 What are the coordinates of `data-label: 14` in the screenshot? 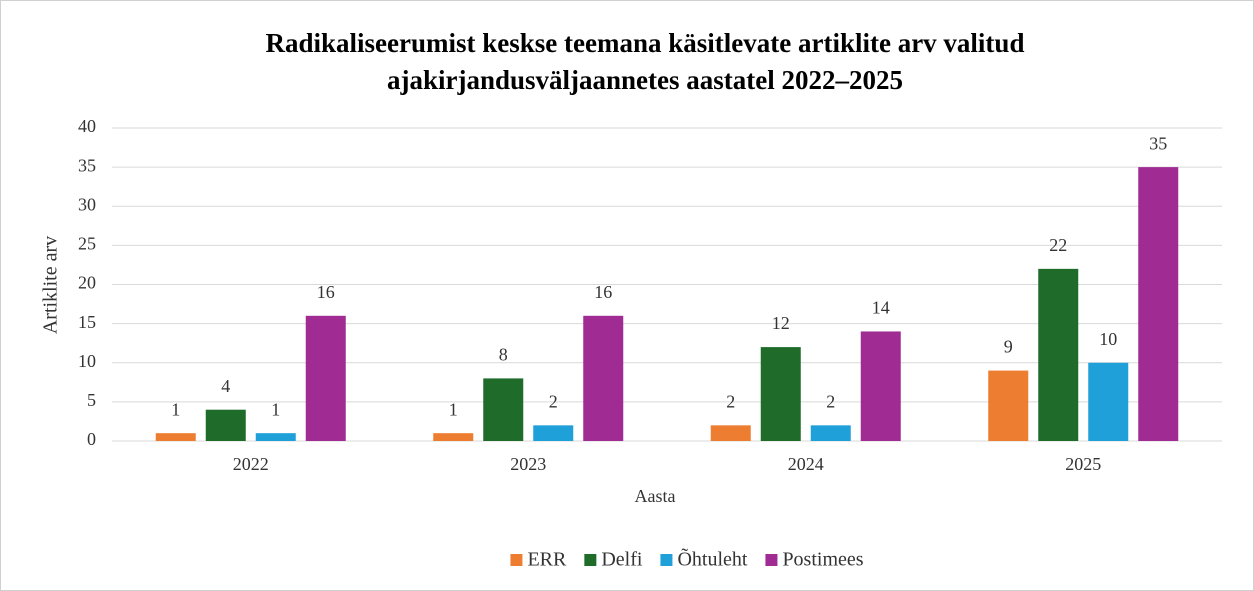 It's located at (881, 308).